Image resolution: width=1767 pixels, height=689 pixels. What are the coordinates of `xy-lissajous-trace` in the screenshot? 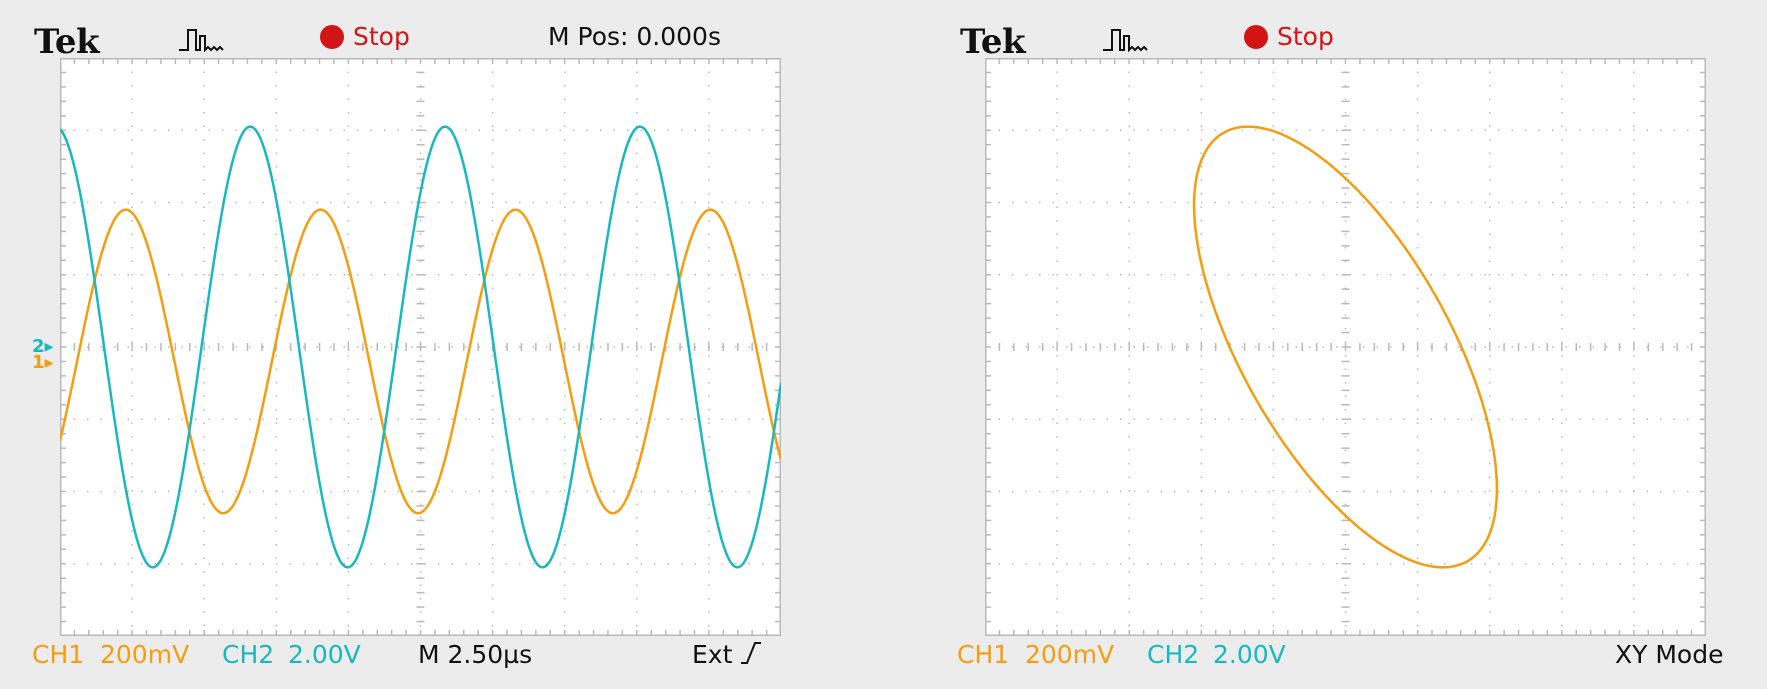 It's located at (1345, 347).